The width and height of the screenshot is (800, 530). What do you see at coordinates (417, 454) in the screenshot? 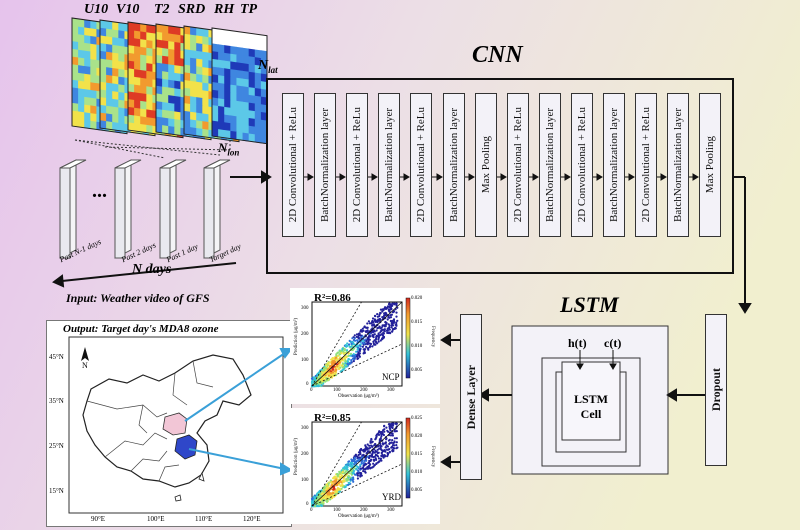
I see `yrd-ctick-2: 0.015` at bounding box center [417, 454].